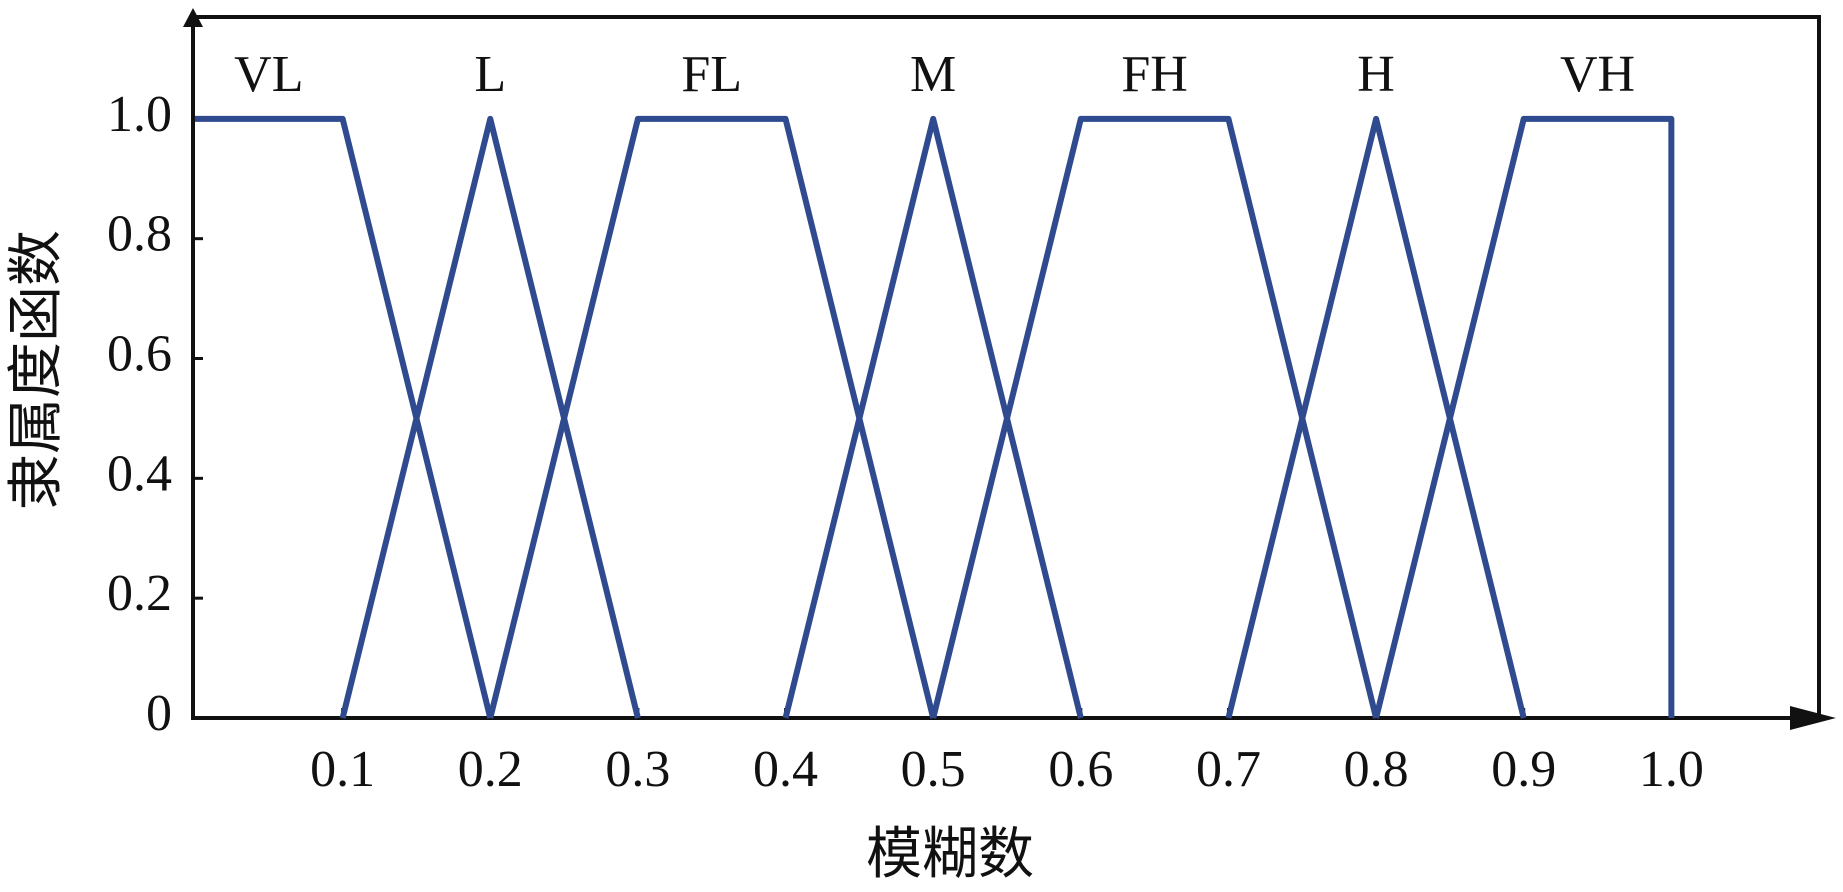 The image size is (1843, 892). I want to click on x-tick-label: 0.7, so click(1228, 769).